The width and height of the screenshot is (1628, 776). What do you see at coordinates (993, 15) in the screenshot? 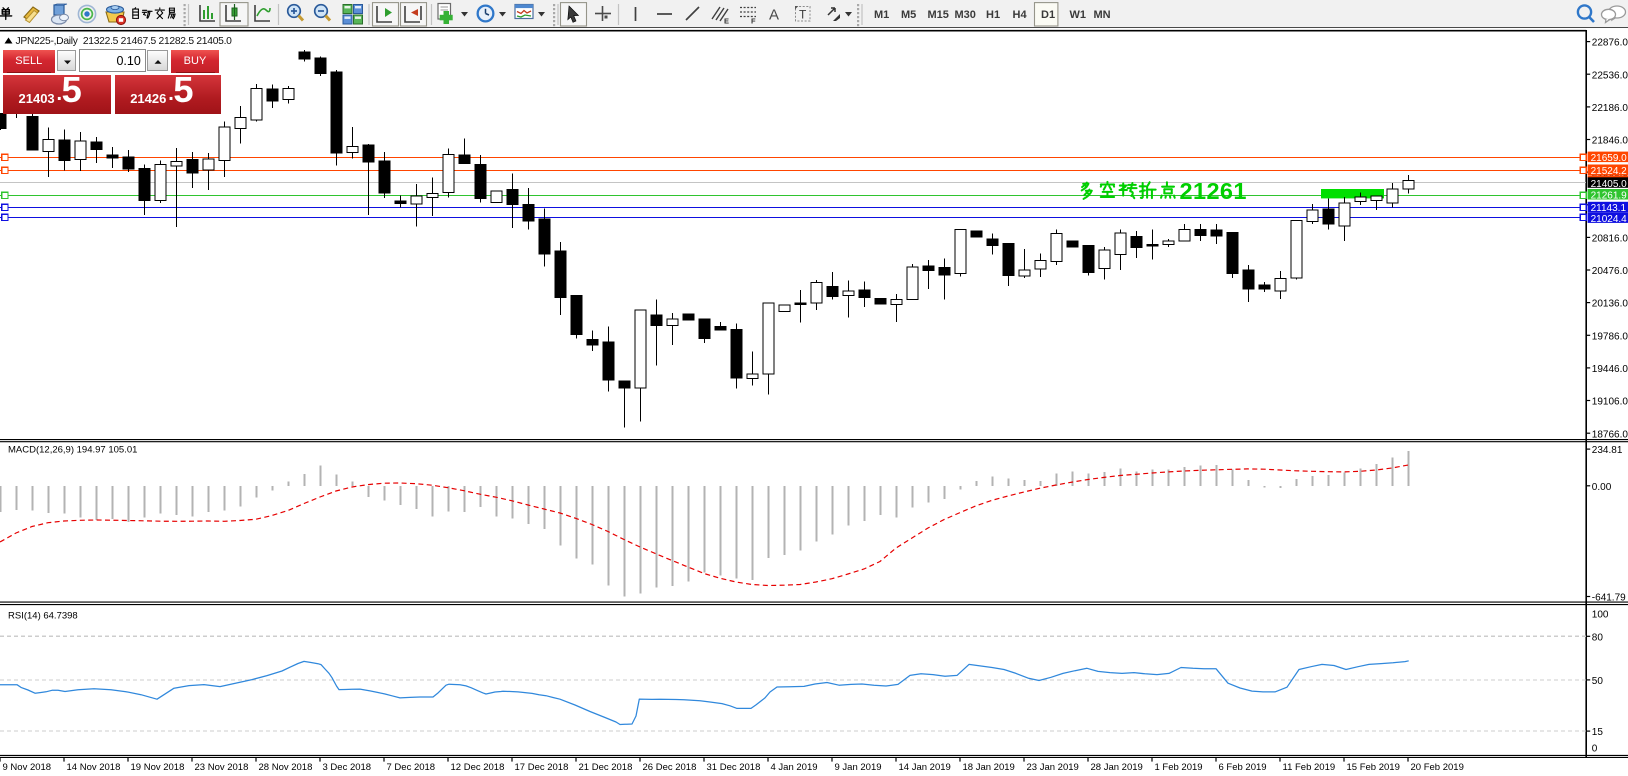
I see `svg-text: H1` at bounding box center [993, 15].